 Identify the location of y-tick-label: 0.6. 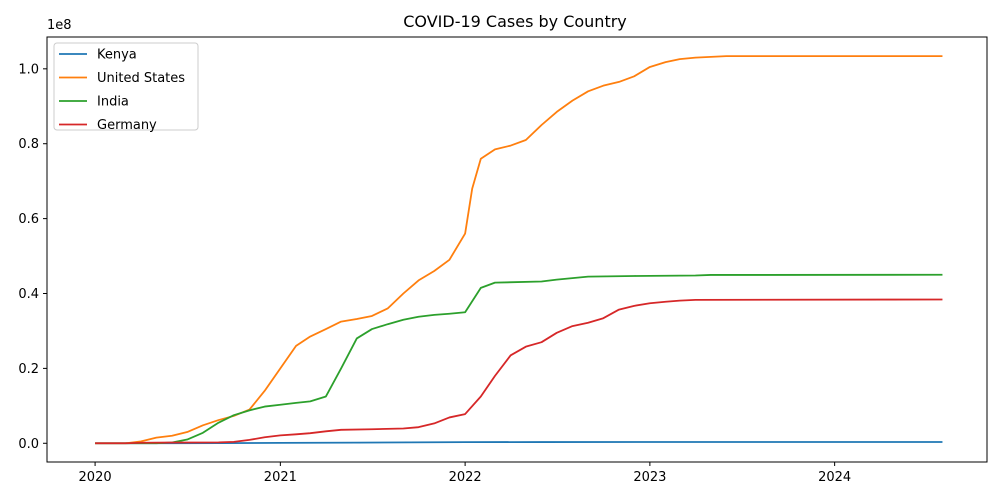
(28, 219).